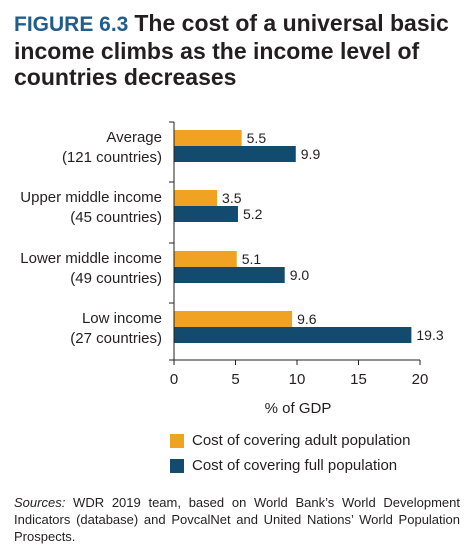 This screenshot has width=476, height=554. I want to click on value-label-adult-0: 5.5, so click(257, 138).